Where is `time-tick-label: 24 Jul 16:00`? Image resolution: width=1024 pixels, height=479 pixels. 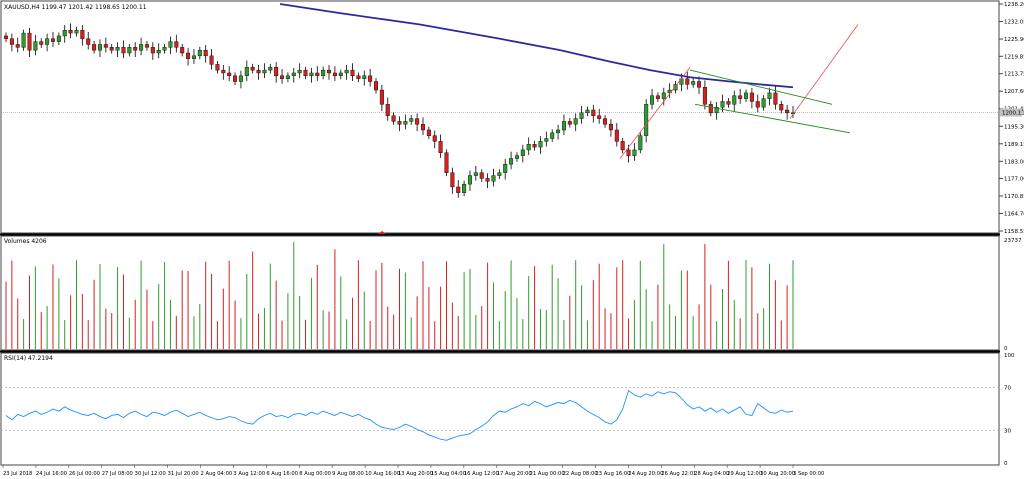 time-tick-label: 24 Jul 16:00 is located at coordinates (51, 474).